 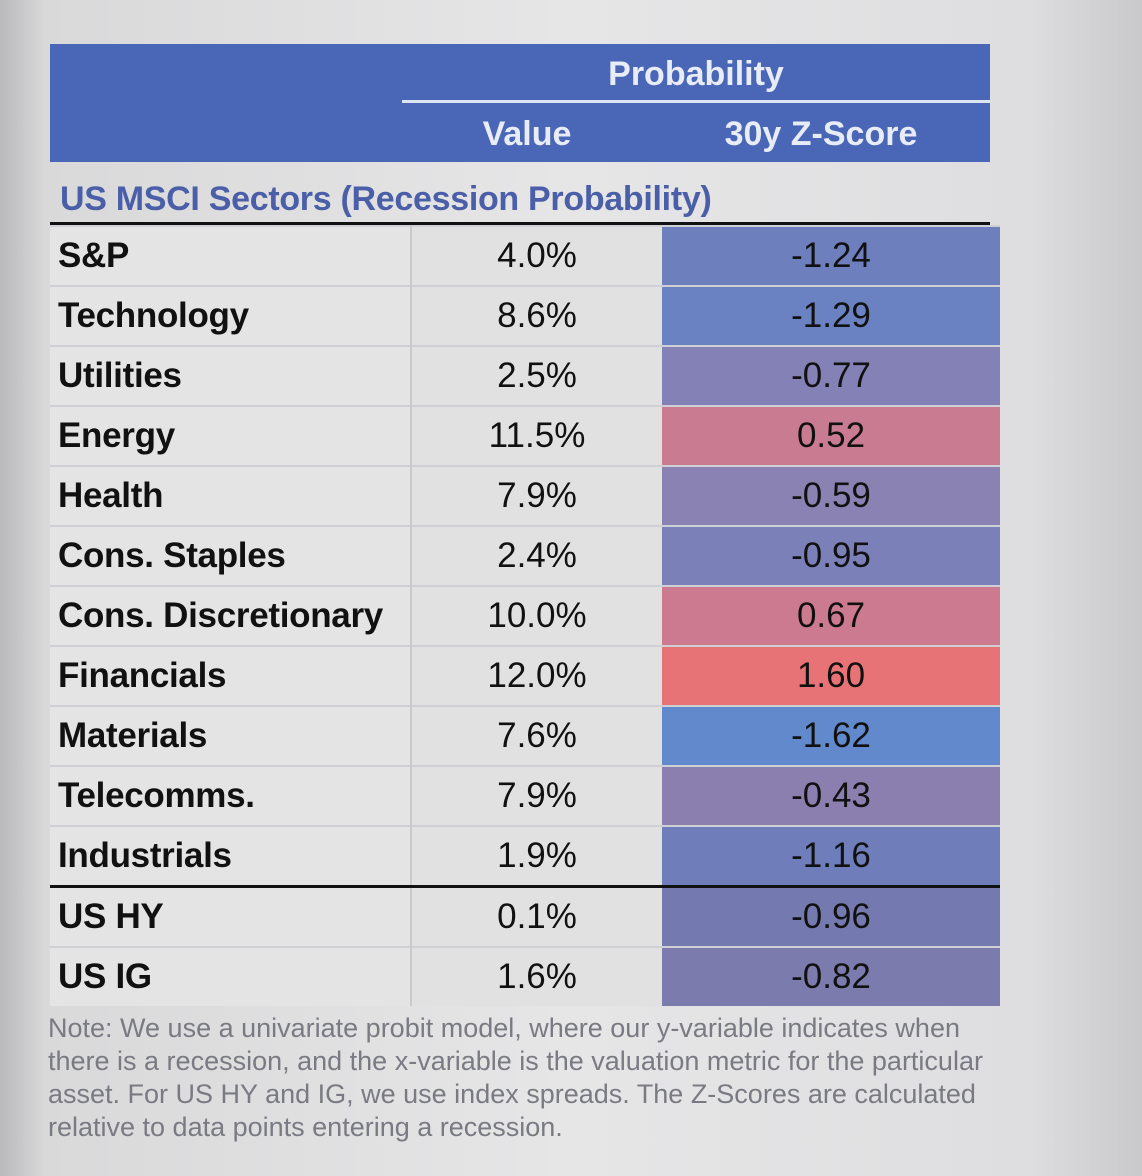 What do you see at coordinates (536, 735) in the screenshot?
I see `probability-value-cell: 7.6%` at bounding box center [536, 735].